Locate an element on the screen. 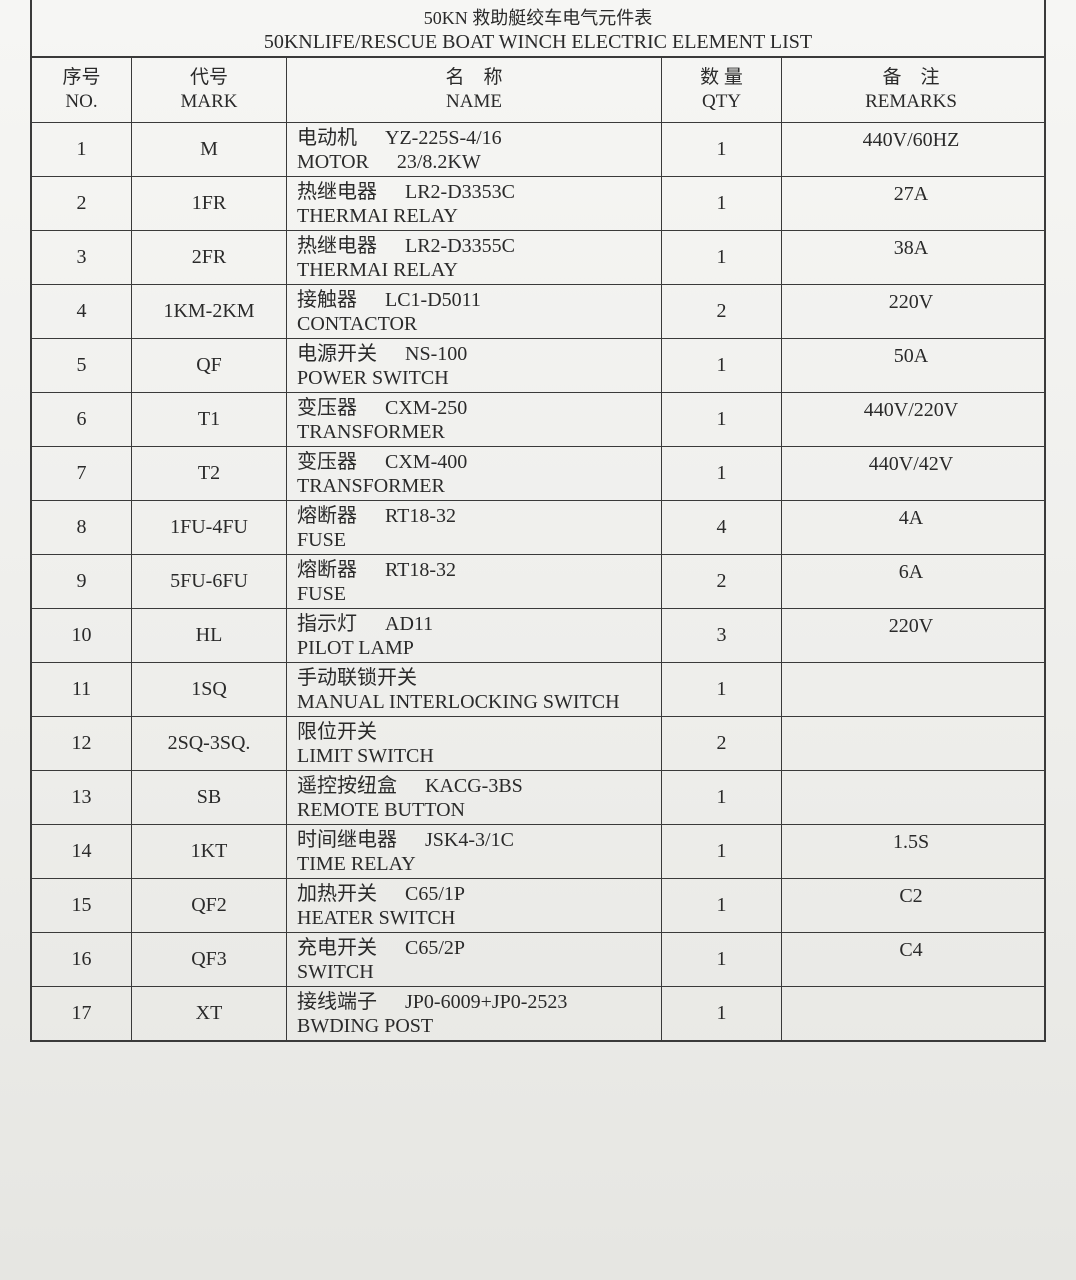  table-row: 2 1FR 热继电器 LR2-D3353C THERMAI RELAY 1 27A is located at coordinates (538, 204).